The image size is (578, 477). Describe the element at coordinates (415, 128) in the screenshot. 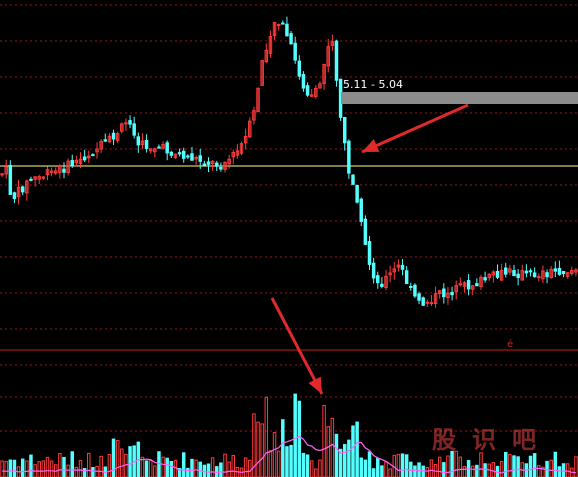

I see `price-arrow` at that location.